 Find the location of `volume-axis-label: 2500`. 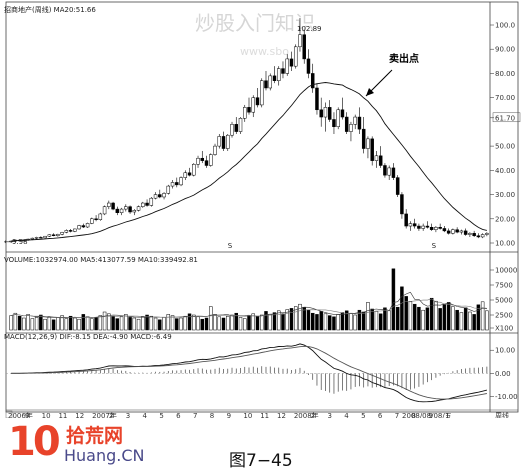

volume-axis-label: 2500 is located at coordinates (504, 316).